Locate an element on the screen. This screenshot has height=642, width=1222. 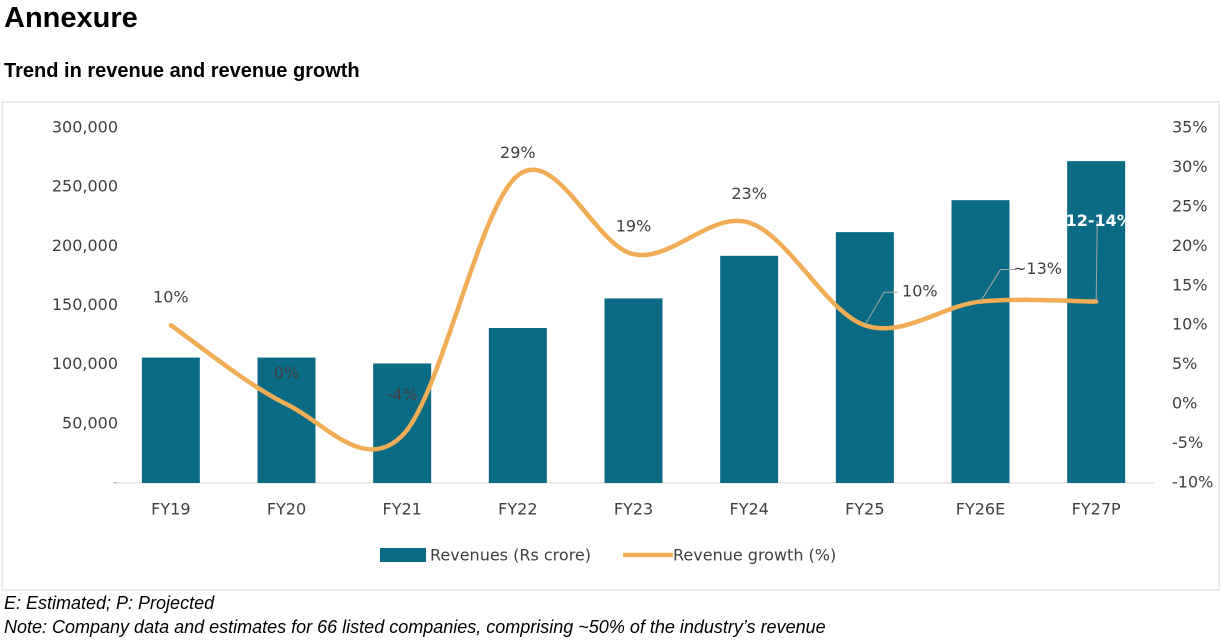
note: E: Estimated; P: Projected is located at coordinates (109, 603).